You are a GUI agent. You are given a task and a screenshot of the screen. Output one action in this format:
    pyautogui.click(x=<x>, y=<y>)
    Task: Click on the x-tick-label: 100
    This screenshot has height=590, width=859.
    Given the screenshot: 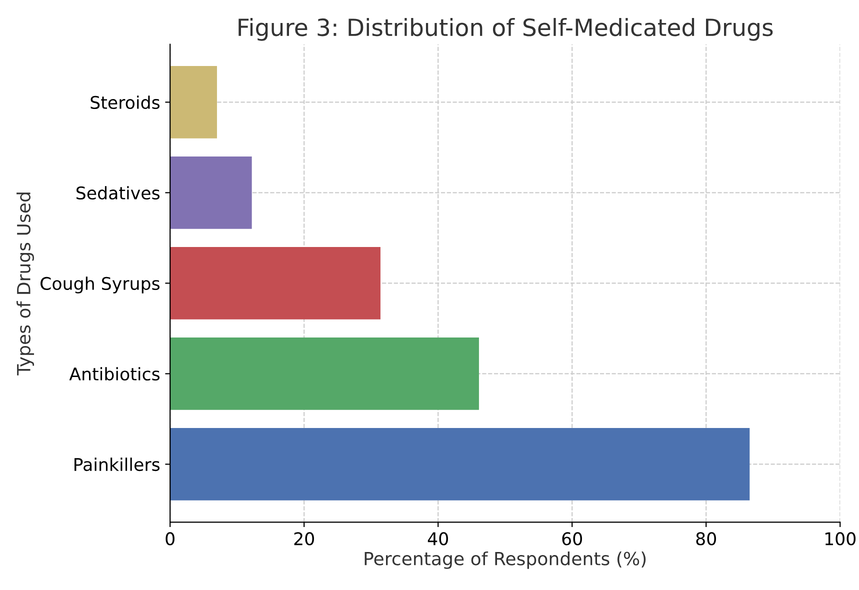 What is the action you would take?
    pyautogui.click(x=840, y=539)
    